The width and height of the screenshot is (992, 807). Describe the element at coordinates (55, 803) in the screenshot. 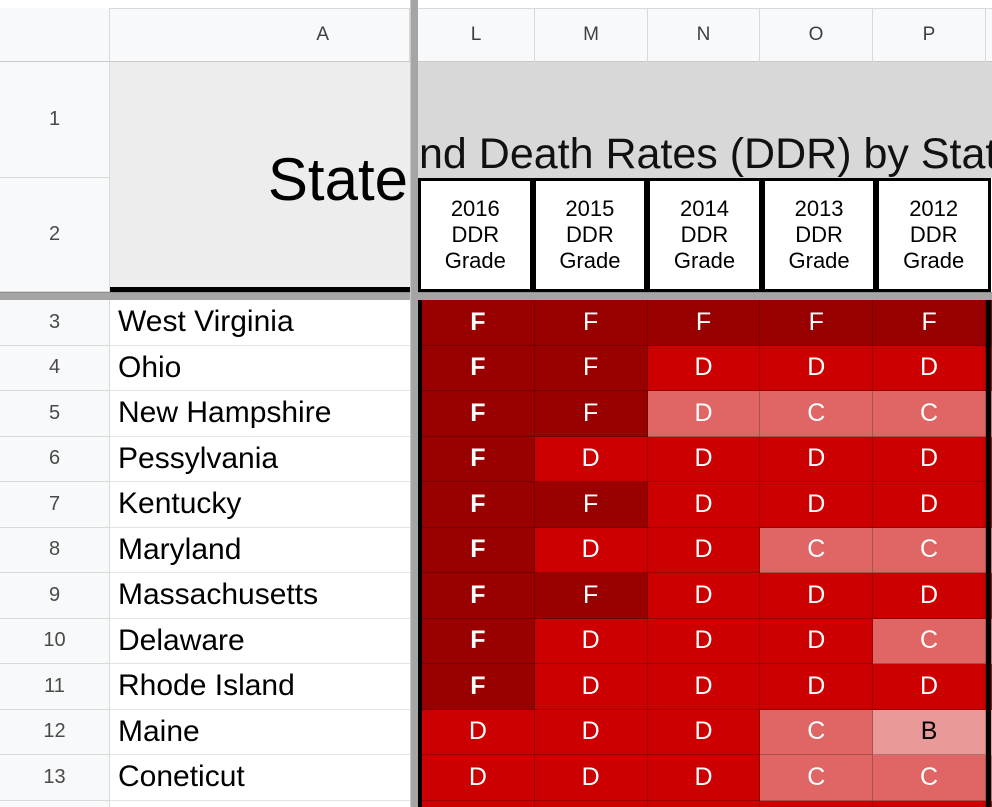

I see `row-header-partial` at that location.